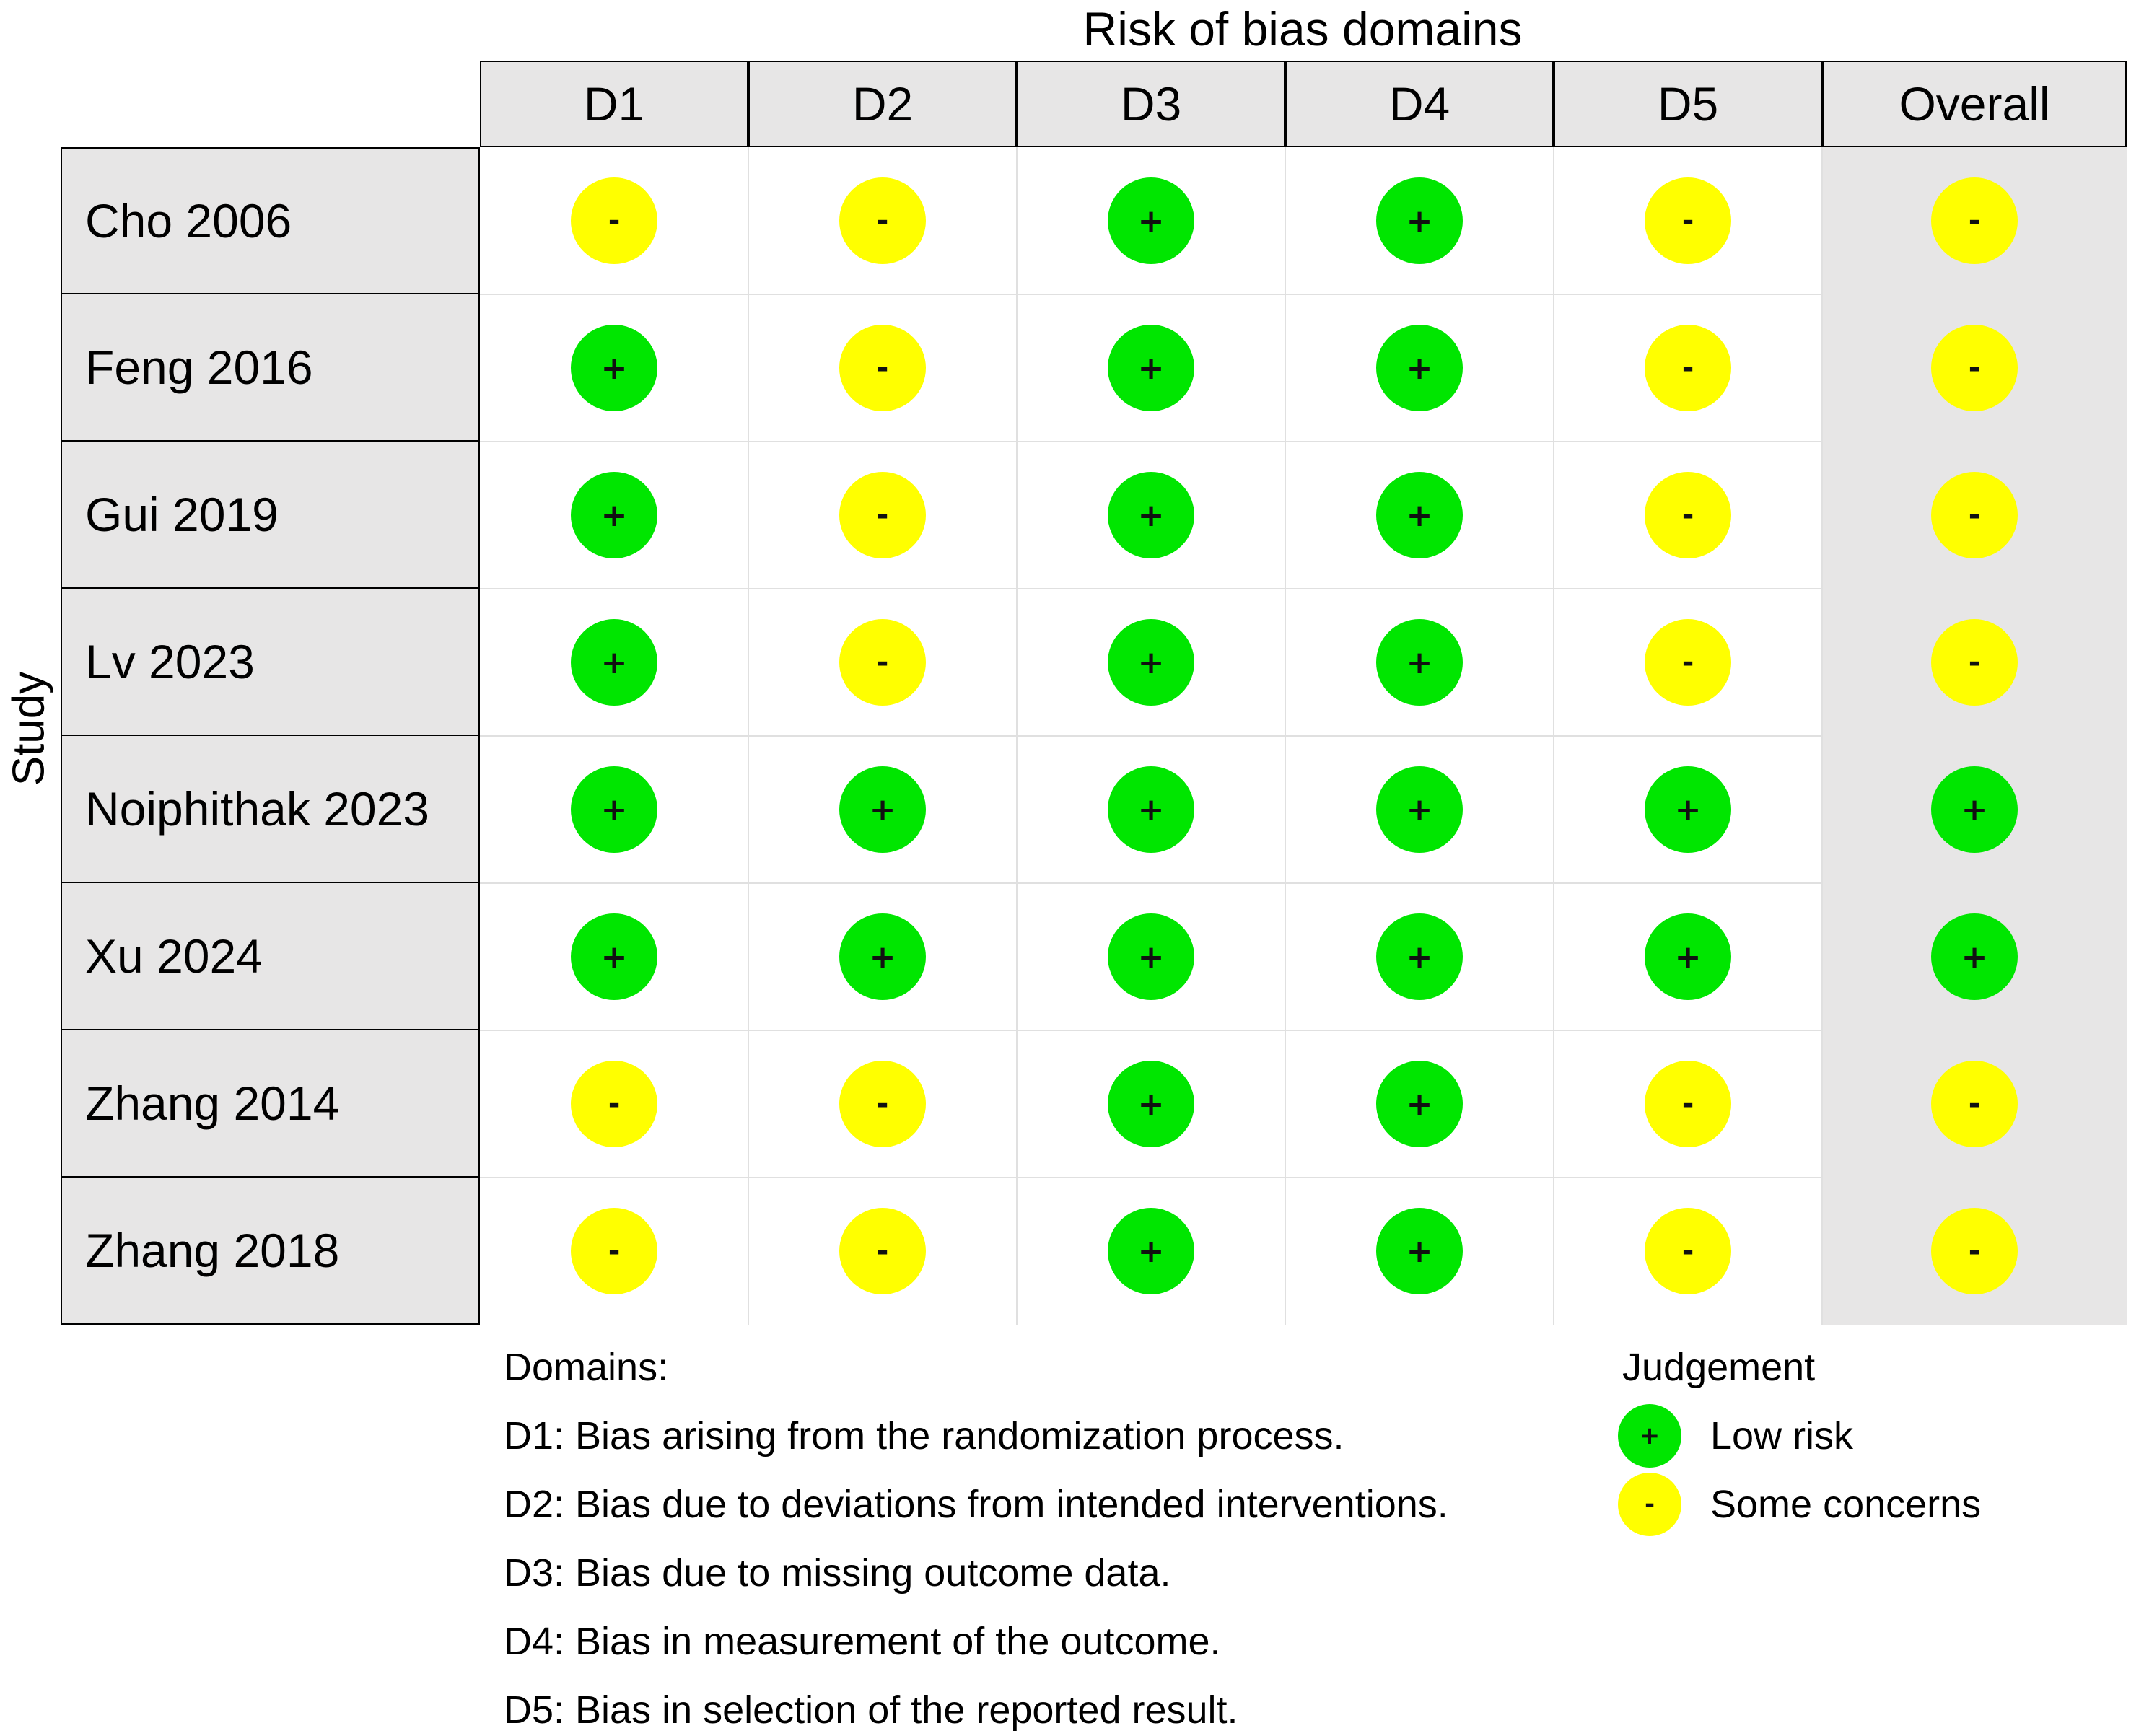 This screenshot has width=2131, height=1736. Describe the element at coordinates (270, 514) in the screenshot. I see `study-label: Gui 2019` at that location.